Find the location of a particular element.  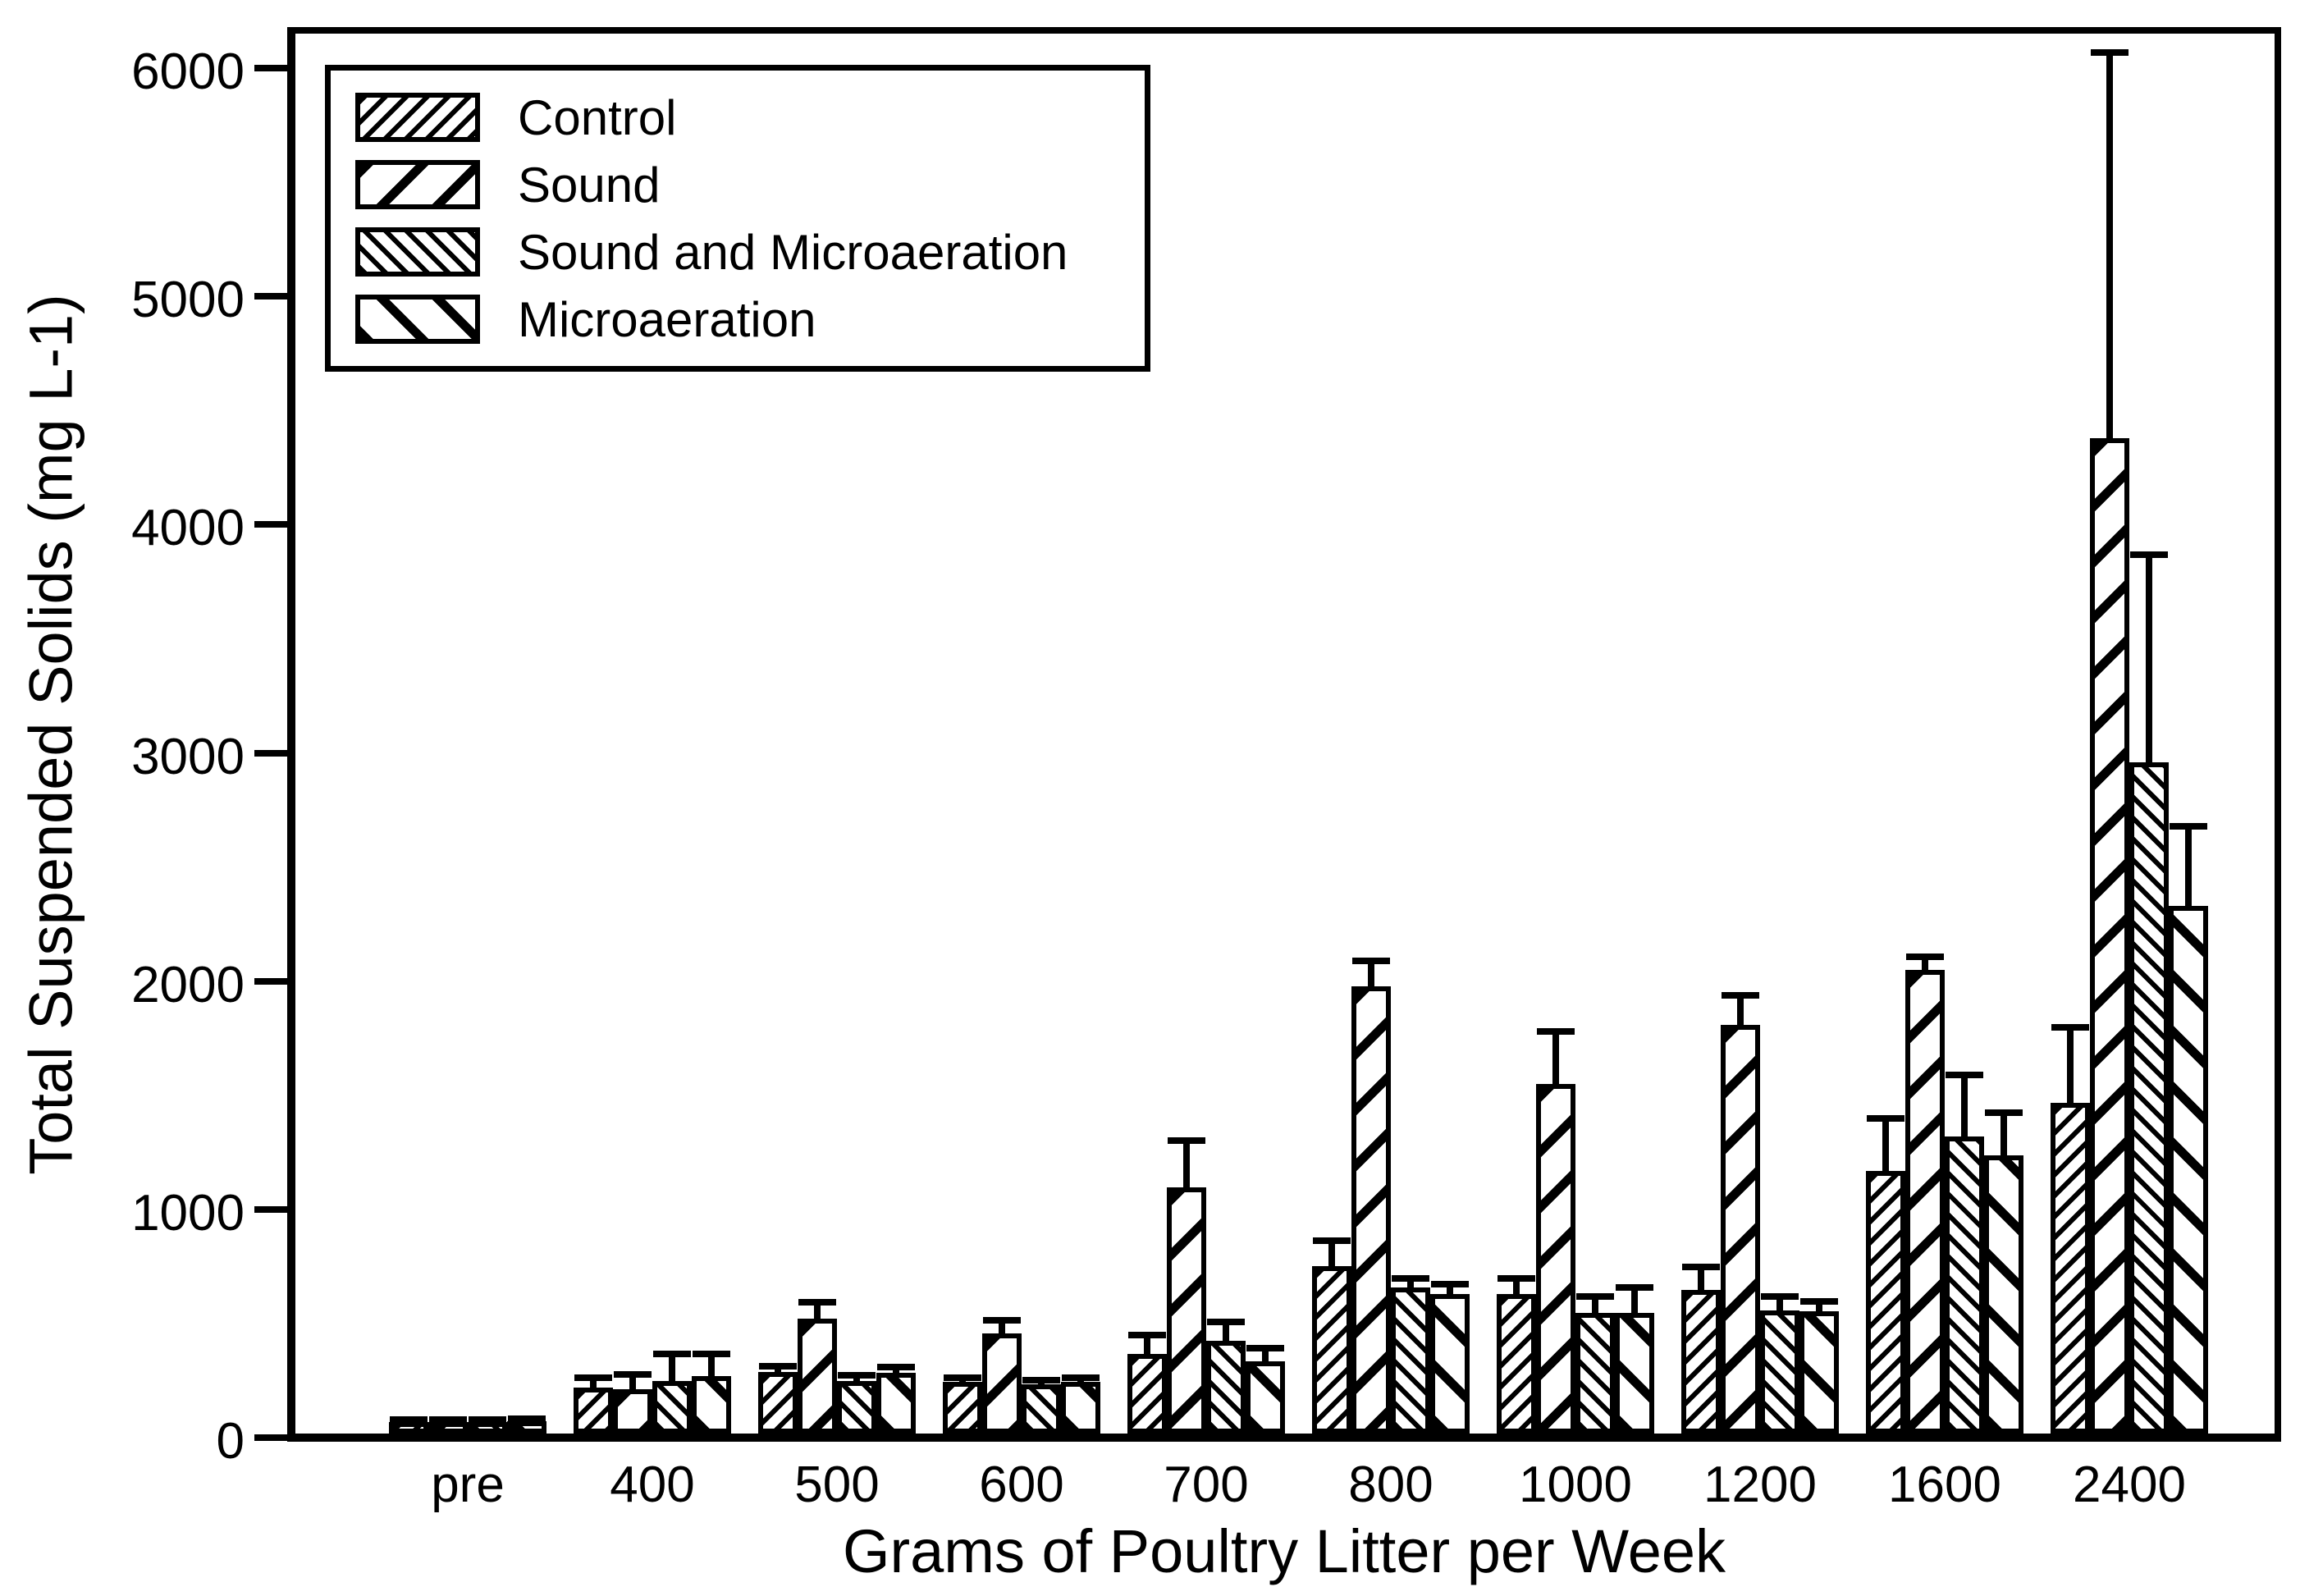

legend-label: Control is located at coordinates (597, 117).